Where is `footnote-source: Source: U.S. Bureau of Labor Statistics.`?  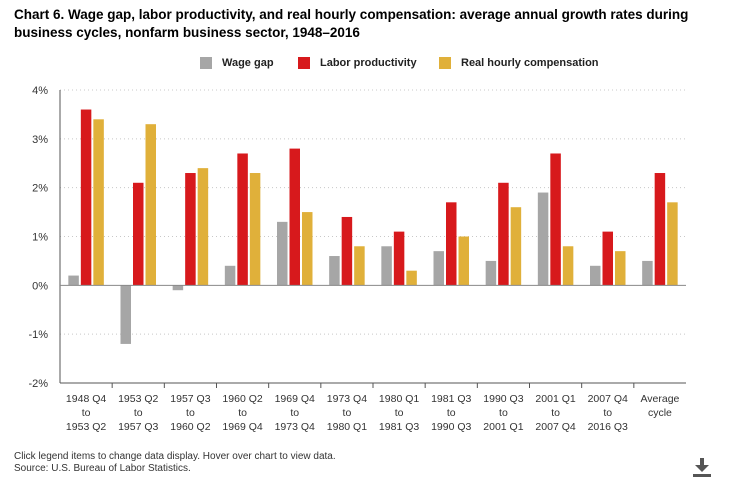 footnote-source: Source: U.S. Bureau of Labor Statistics. is located at coordinates (102, 468).